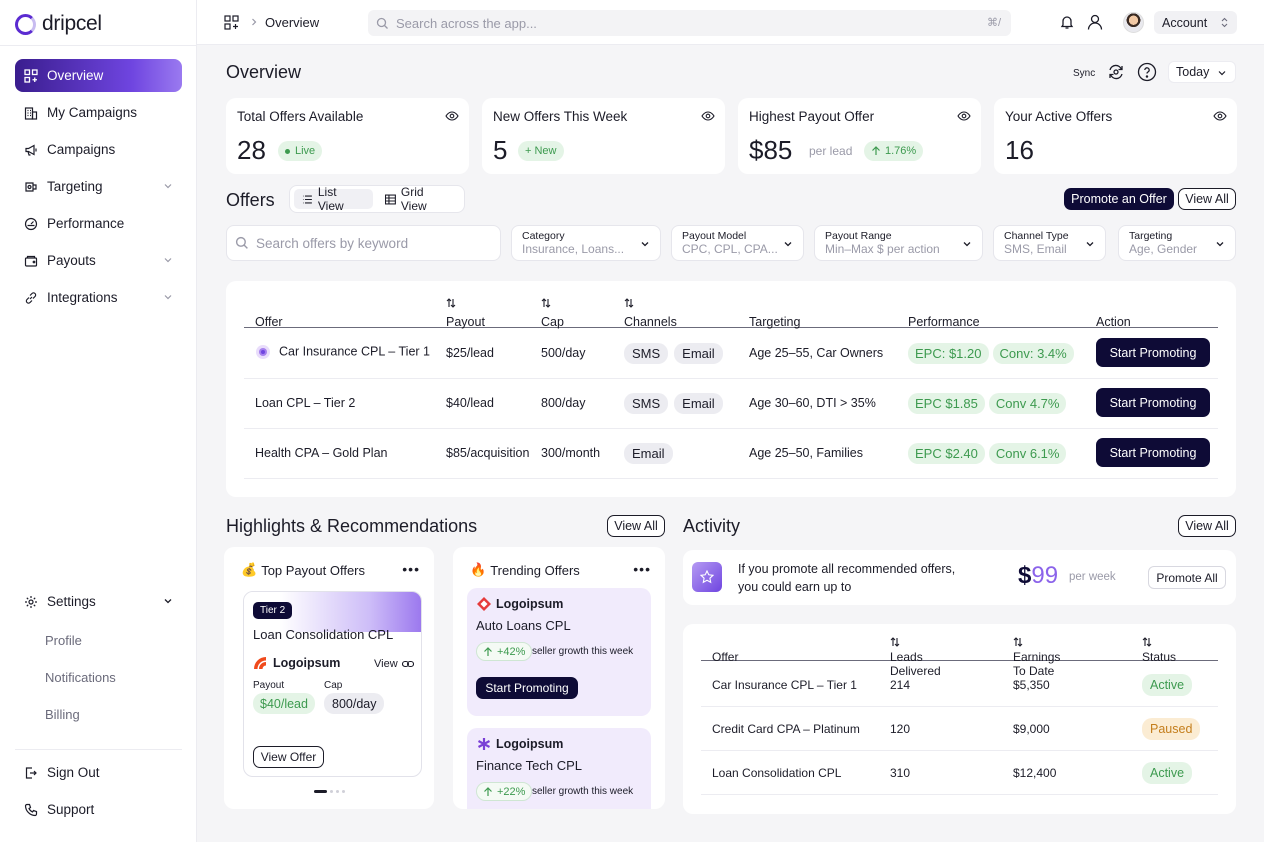 The image size is (1264, 842). Describe the element at coordinates (882, 249) in the screenshot. I see `filter-value: Min–Max $ per action` at that location.